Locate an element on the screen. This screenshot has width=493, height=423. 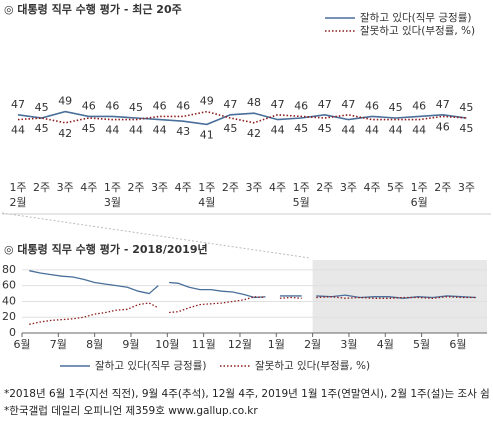
x-month-label: 2월 is located at coordinates (17, 202).